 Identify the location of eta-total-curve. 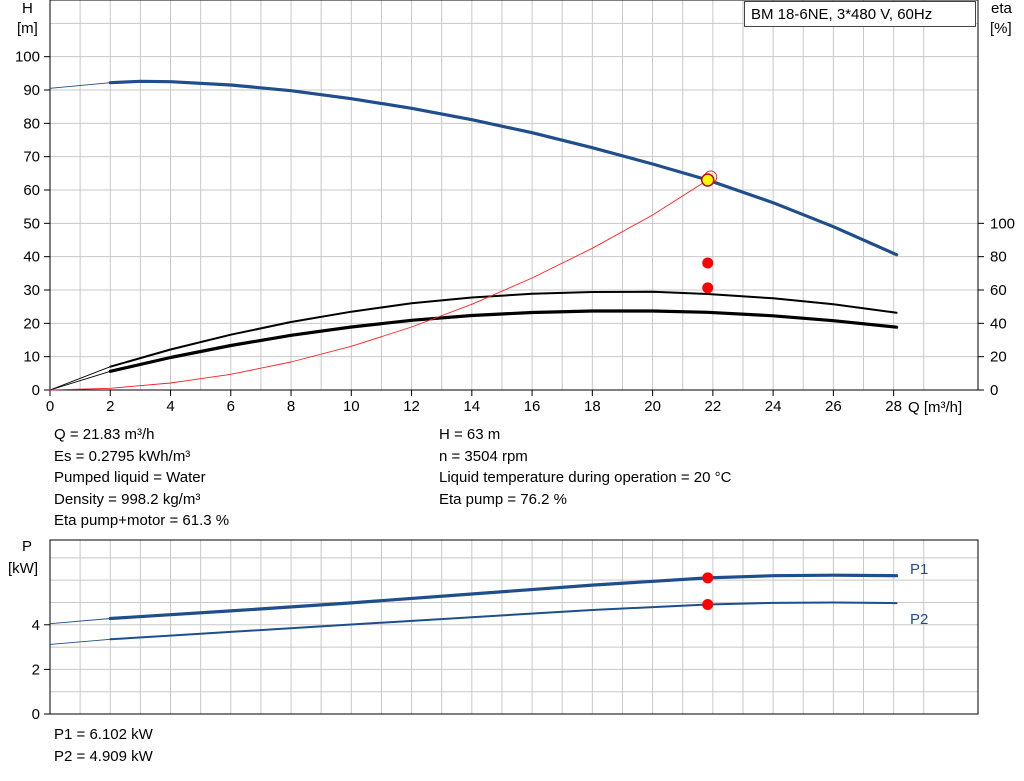
(503, 341).